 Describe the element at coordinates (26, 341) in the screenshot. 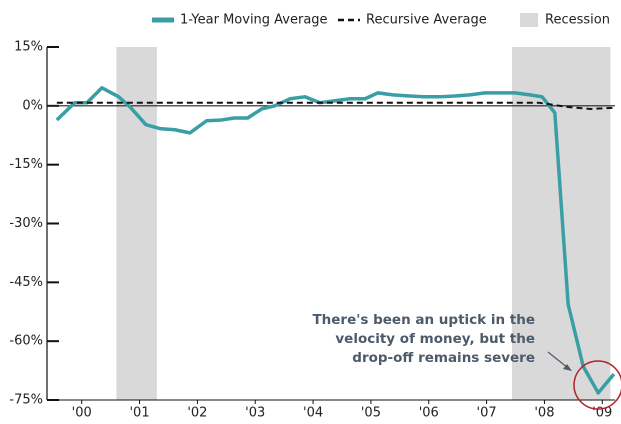

I see `y-tick-label: -60%` at that location.